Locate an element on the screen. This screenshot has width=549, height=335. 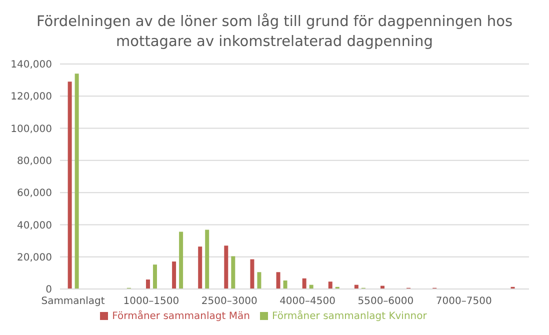
x-tick-label: Sammanlagt is located at coordinates (73, 302).